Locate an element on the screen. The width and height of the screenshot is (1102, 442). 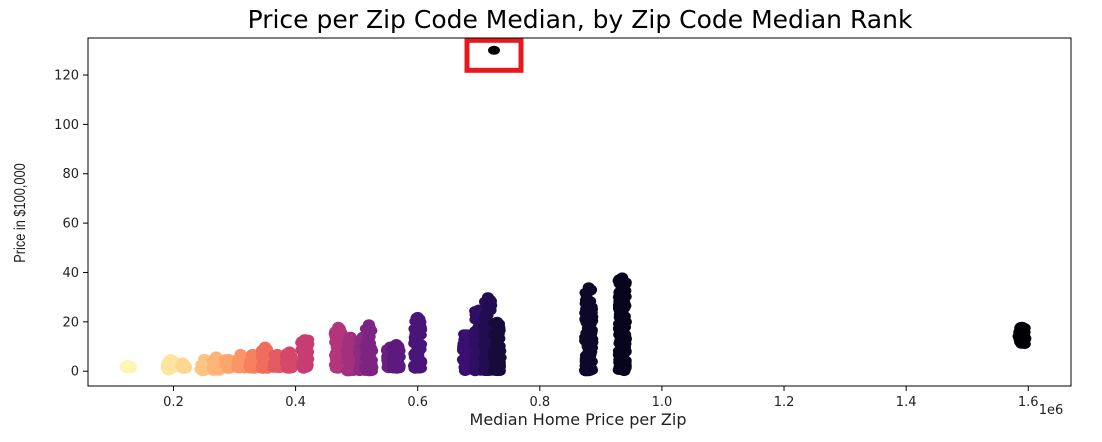
x-axis-ticks: 0.2 0.4 0.6 0.8 1.0 1.2 1.4 1.6 is located at coordinates (601, 398).